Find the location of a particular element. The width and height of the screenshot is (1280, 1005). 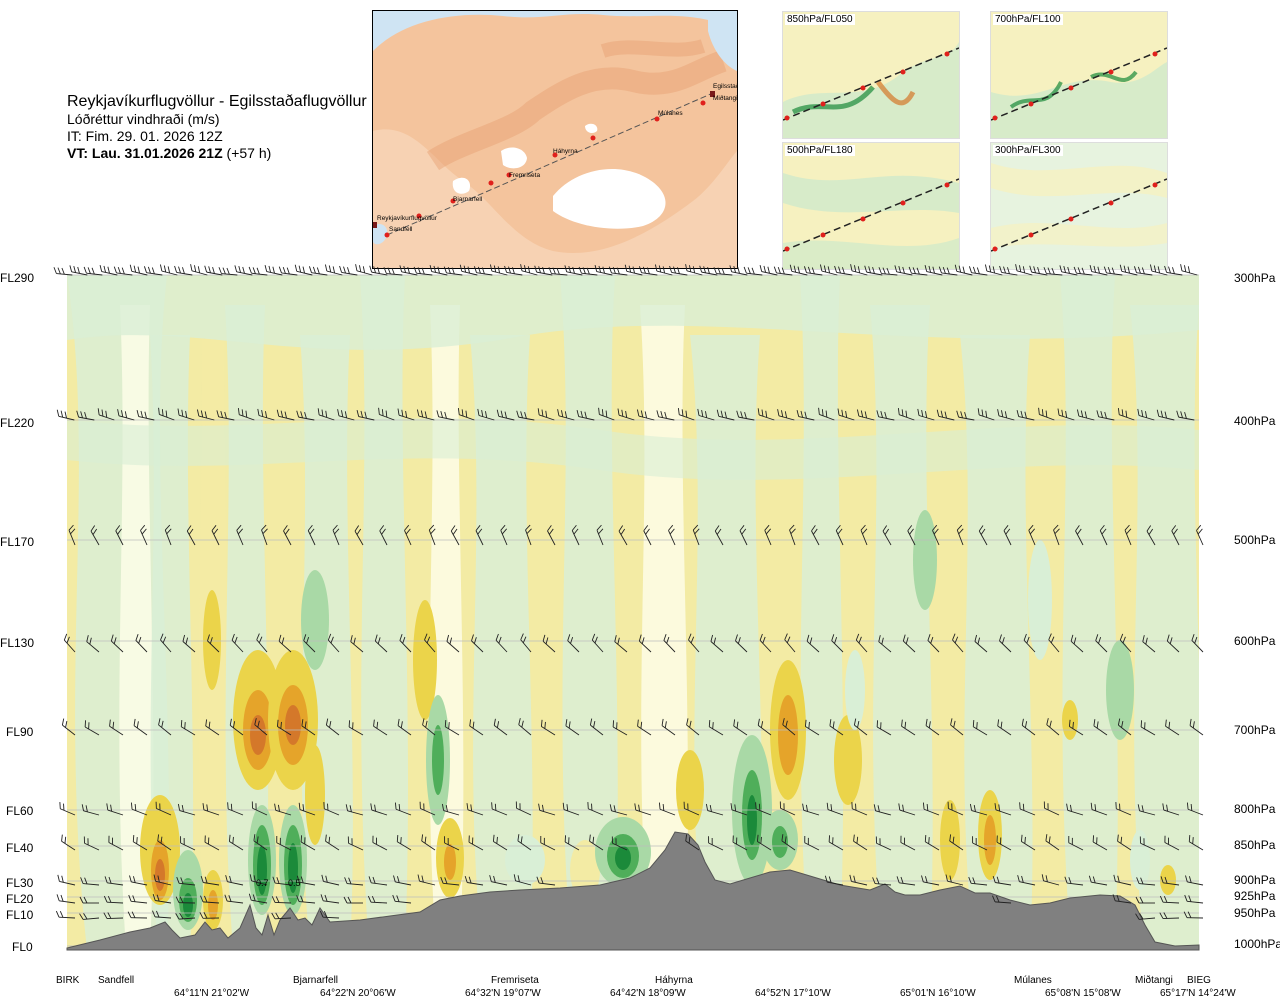

map-label-reykjavik: Reykjavíkurflugvöllur is located at coordinates (407, 218).